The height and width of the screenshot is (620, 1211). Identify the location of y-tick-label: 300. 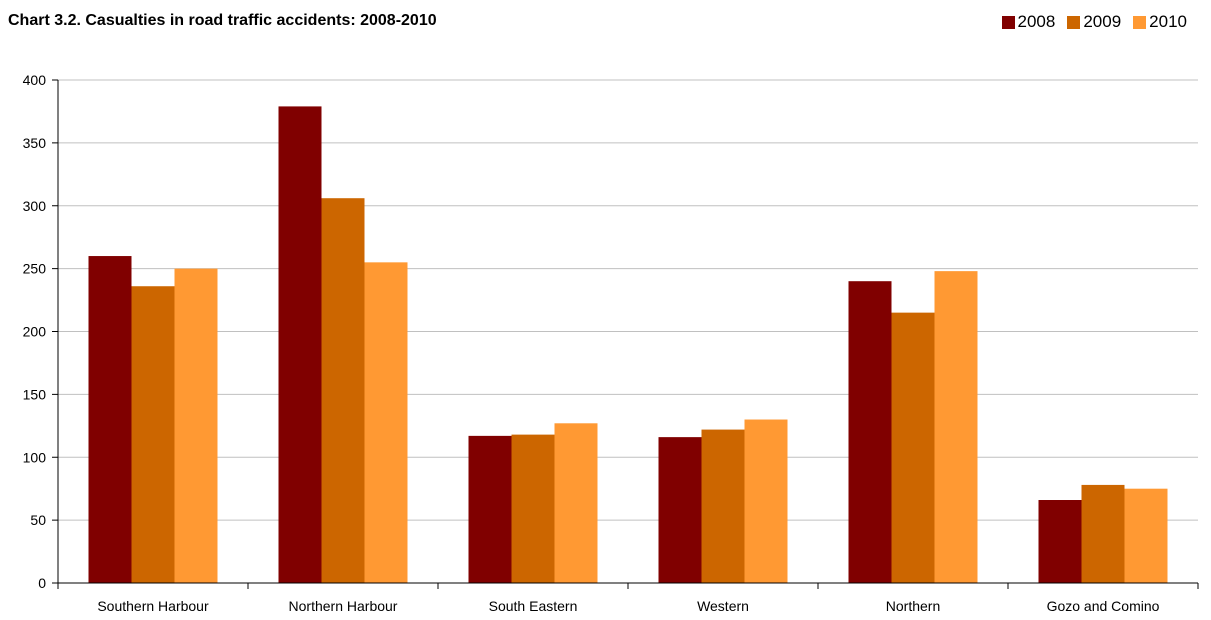
(35, 206).